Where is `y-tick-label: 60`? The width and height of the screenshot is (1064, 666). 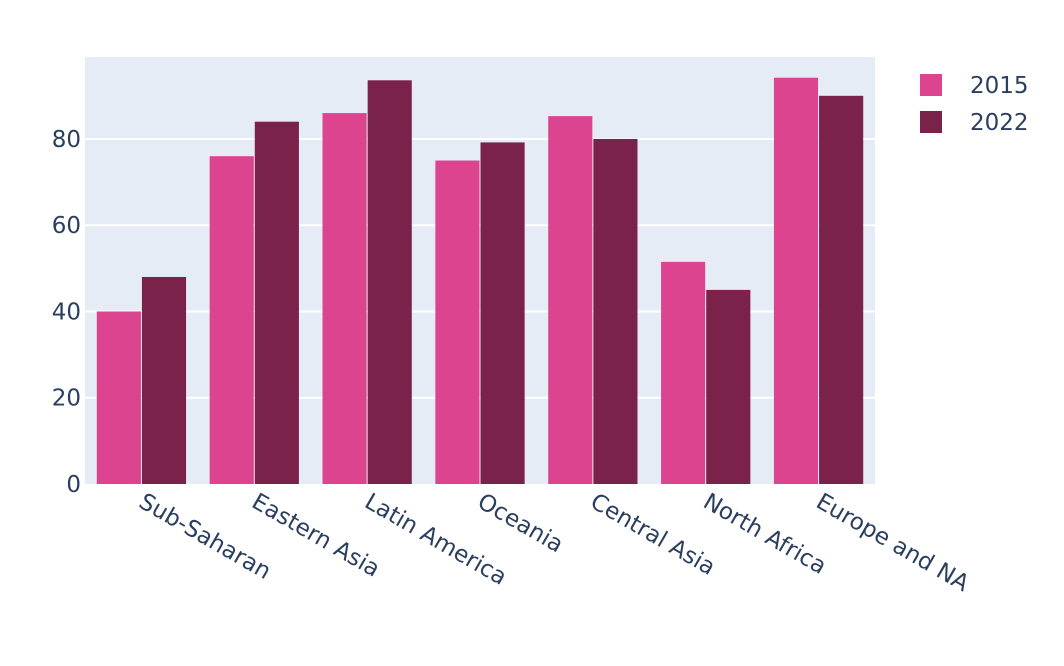
y-tick-label: 60 is located at coordinates (66, 226).